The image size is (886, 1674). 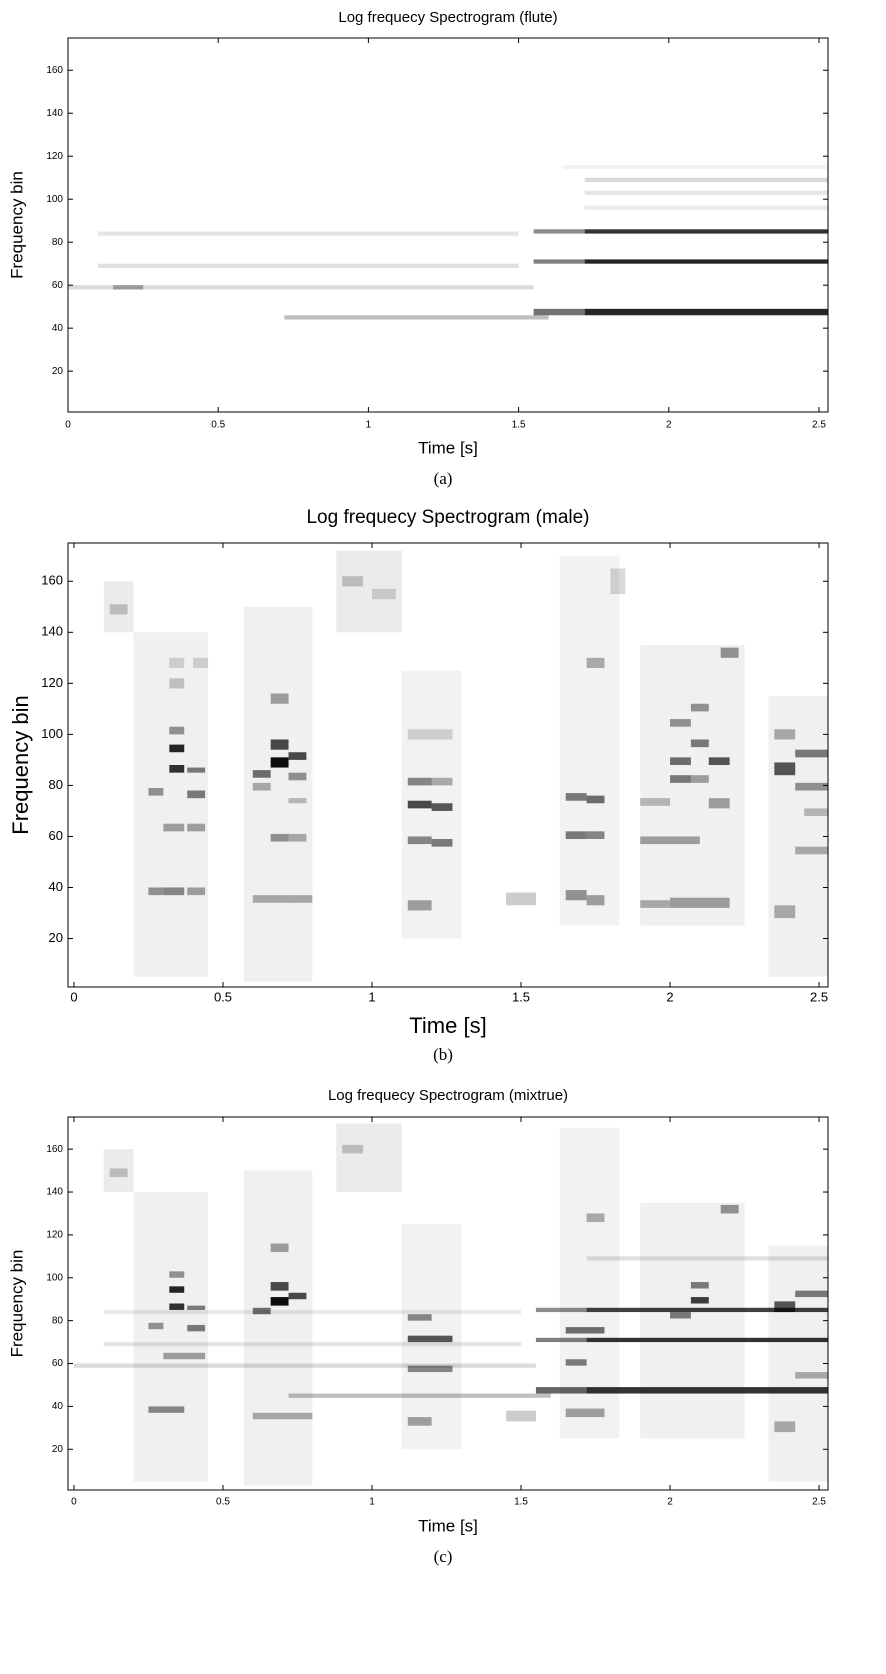 I want to click on y-tick-label: 20, so click(x=58, y=371).